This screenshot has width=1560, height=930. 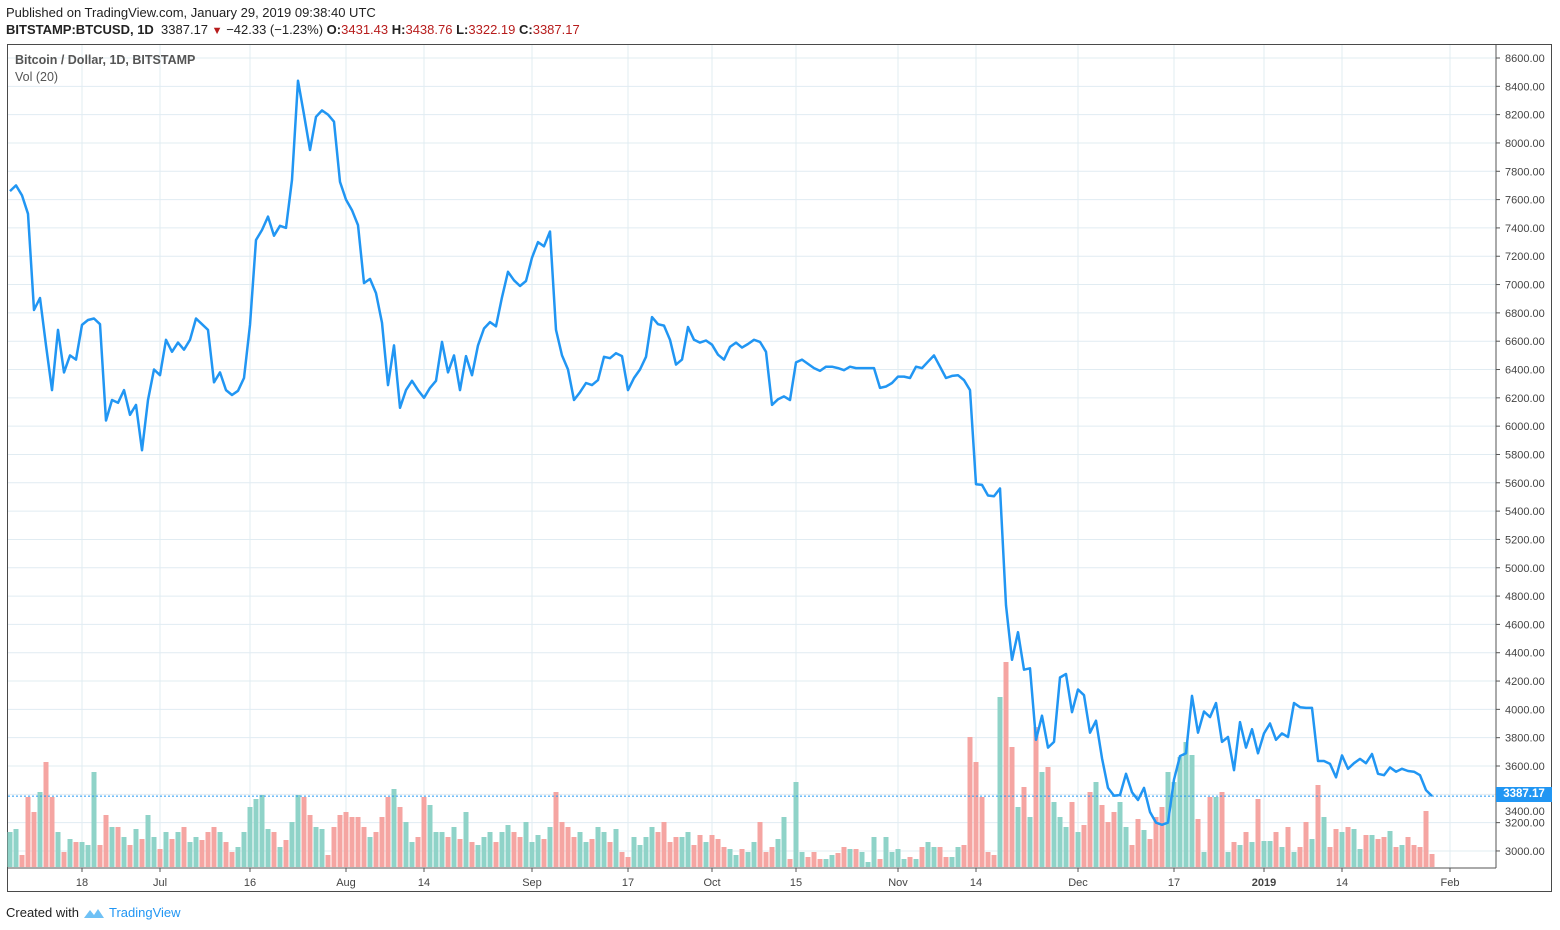 What do you see at coordinates (1525, 399) in the screenshot?
I see `y-tick-label: 6200.00` at bounding box center [1525, 399].